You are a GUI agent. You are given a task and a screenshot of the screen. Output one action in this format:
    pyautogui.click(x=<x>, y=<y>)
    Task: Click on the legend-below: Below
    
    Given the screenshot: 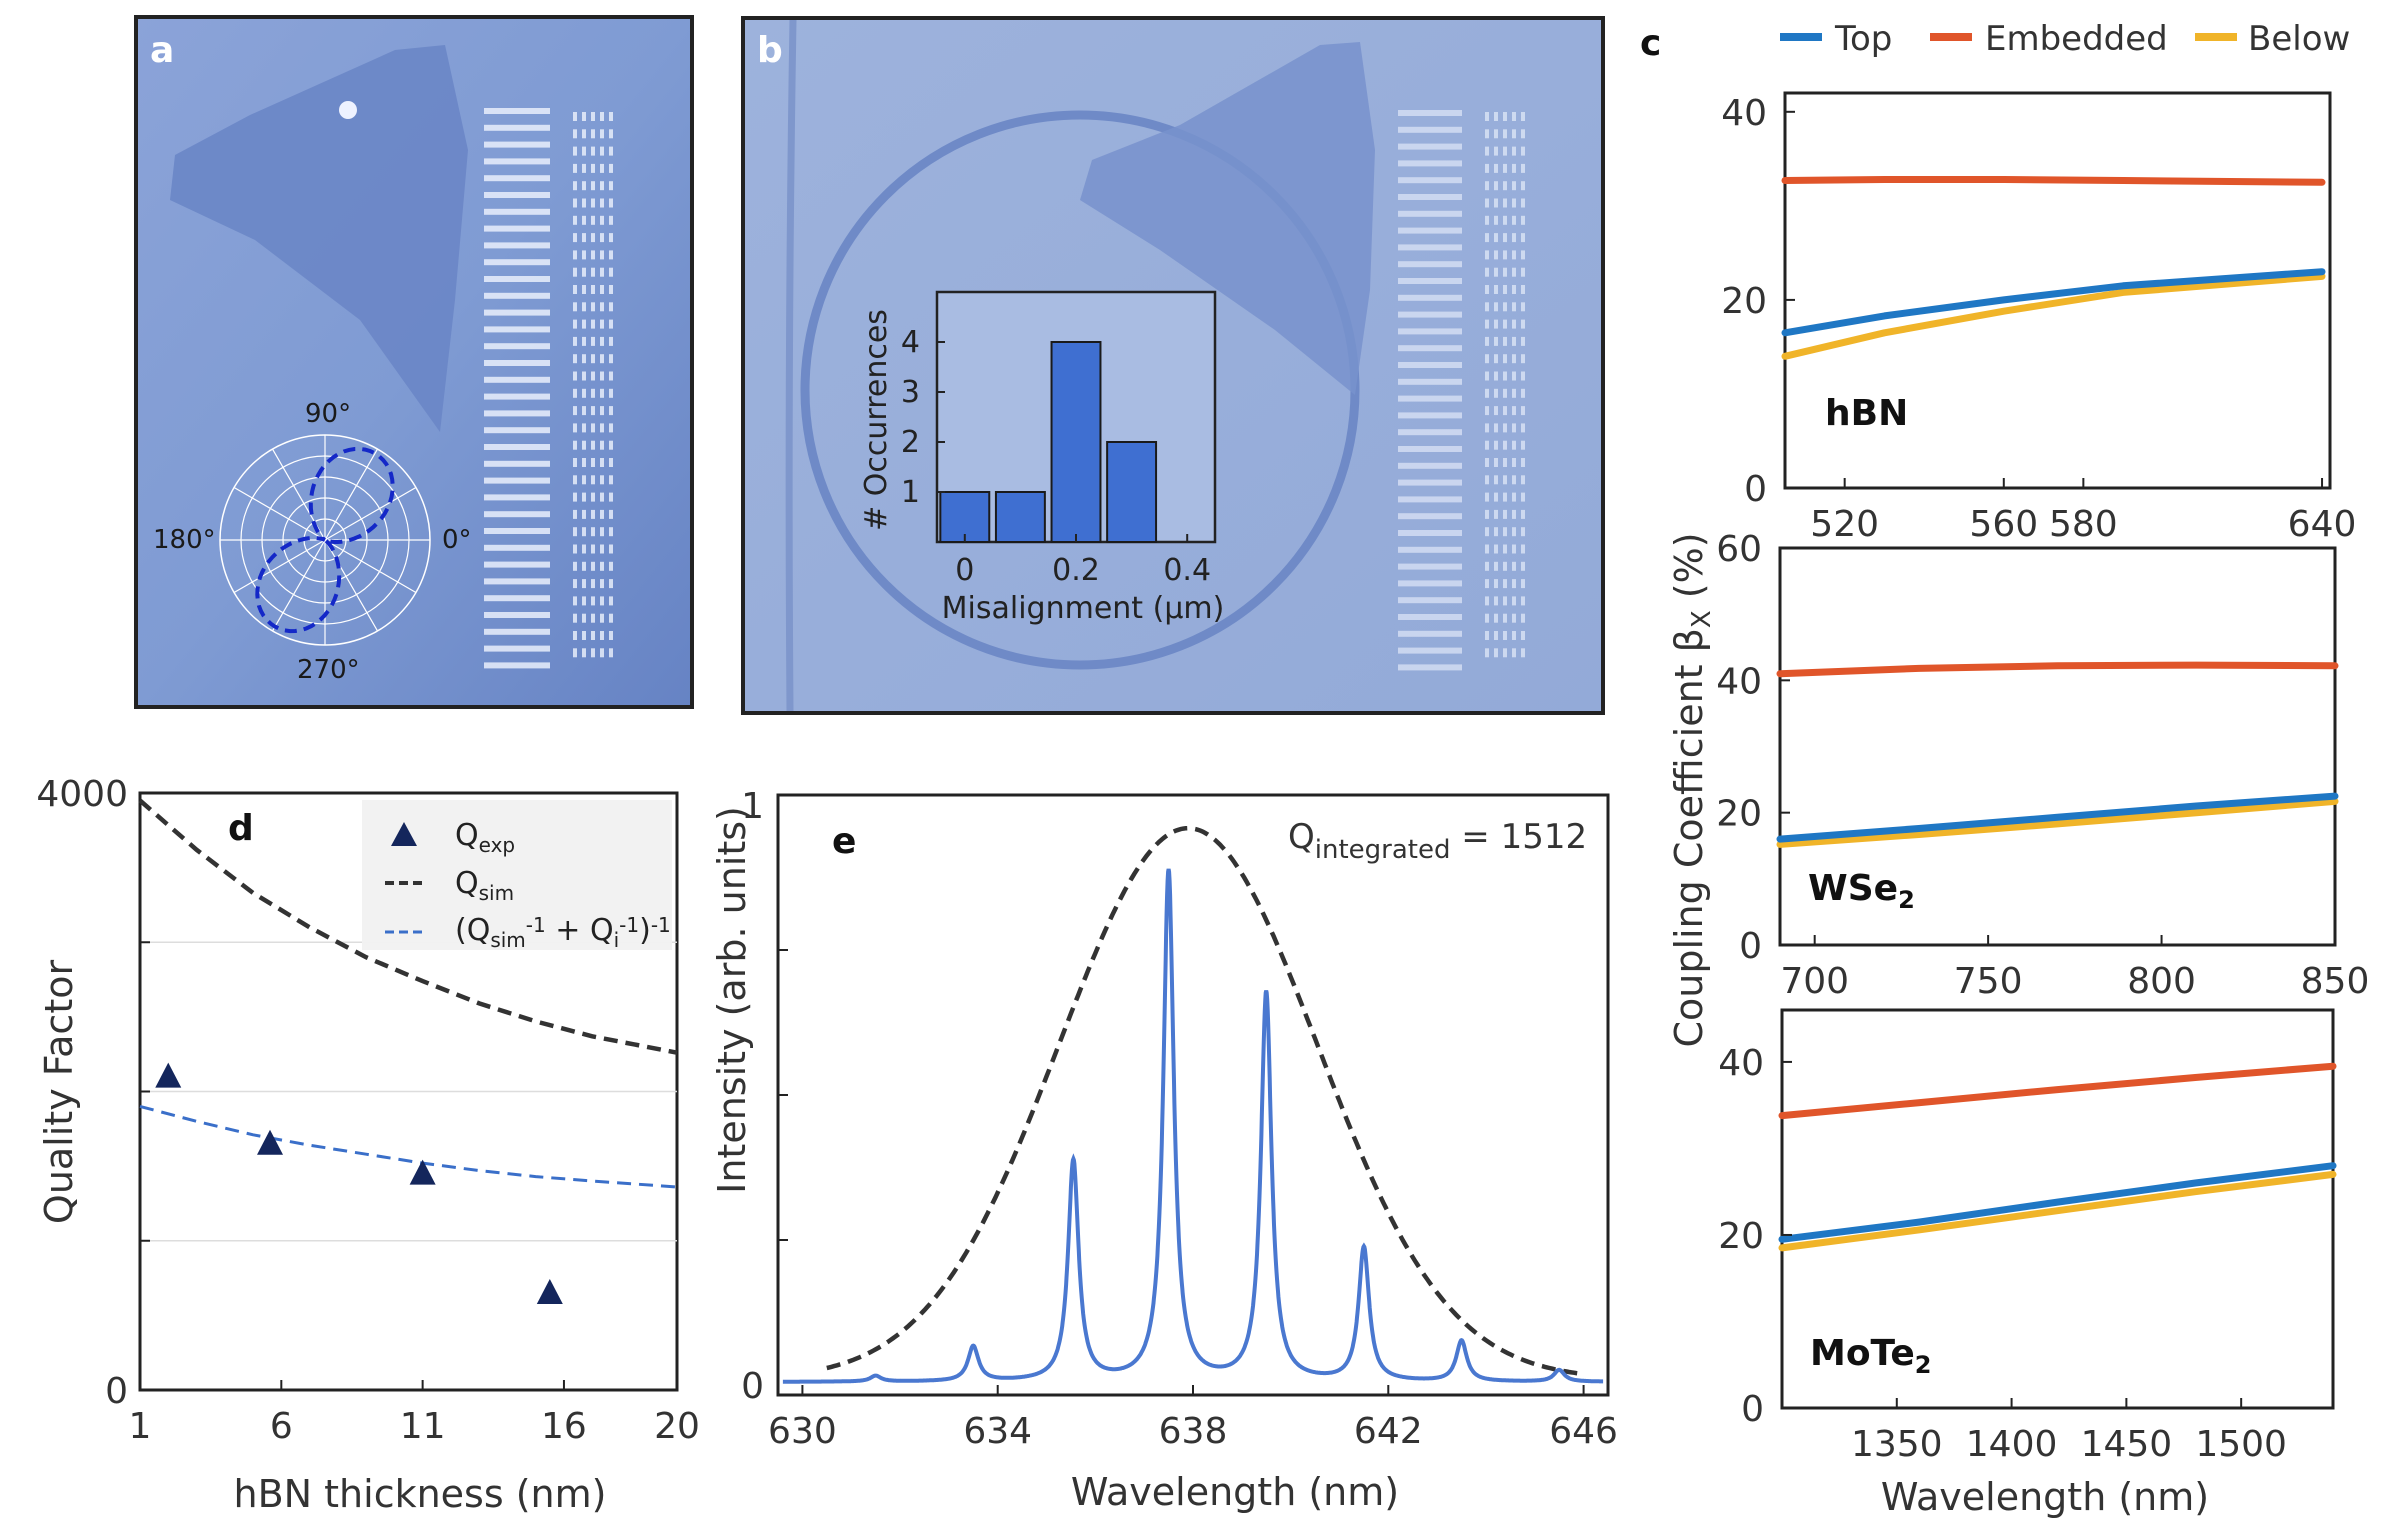 What is the action you would take?
    pyautogui.click(x=2299, y=39)
    